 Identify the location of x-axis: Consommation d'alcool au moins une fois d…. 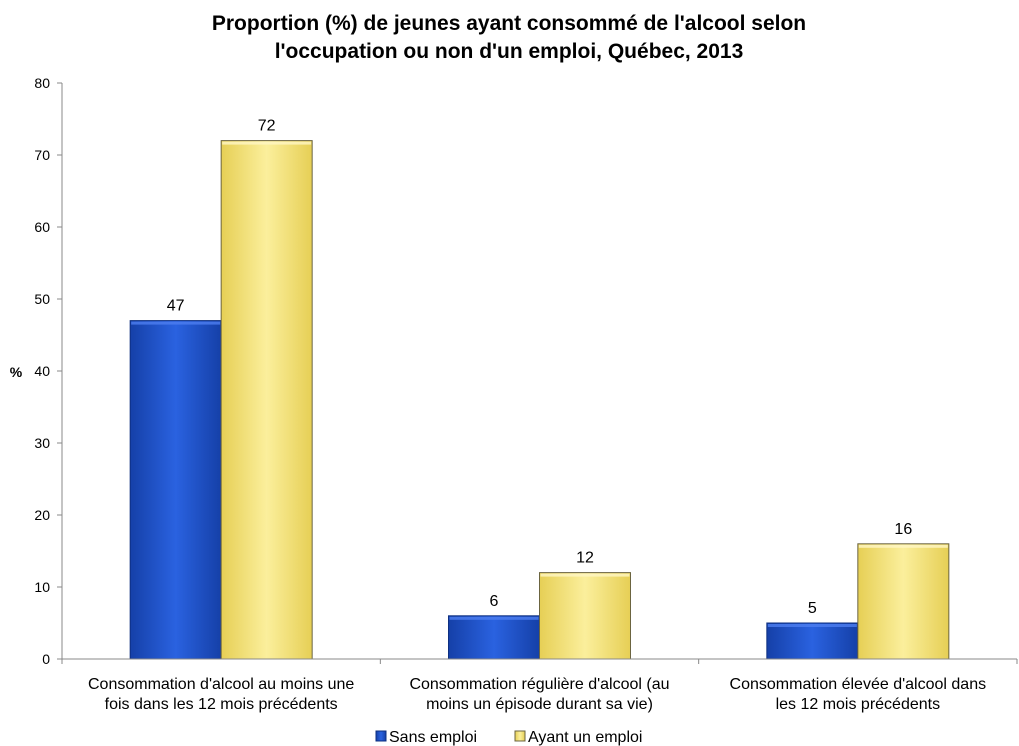
(539, 686).